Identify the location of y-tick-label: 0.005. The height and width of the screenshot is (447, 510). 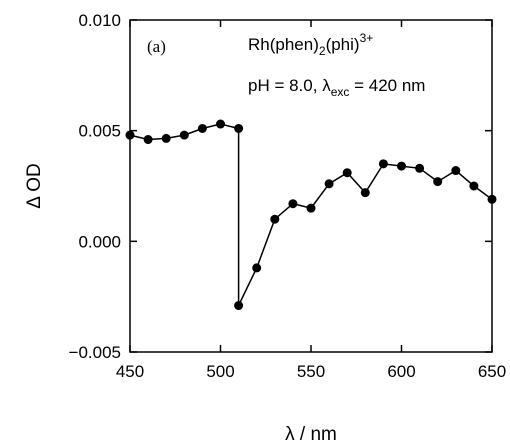
(99, 131).